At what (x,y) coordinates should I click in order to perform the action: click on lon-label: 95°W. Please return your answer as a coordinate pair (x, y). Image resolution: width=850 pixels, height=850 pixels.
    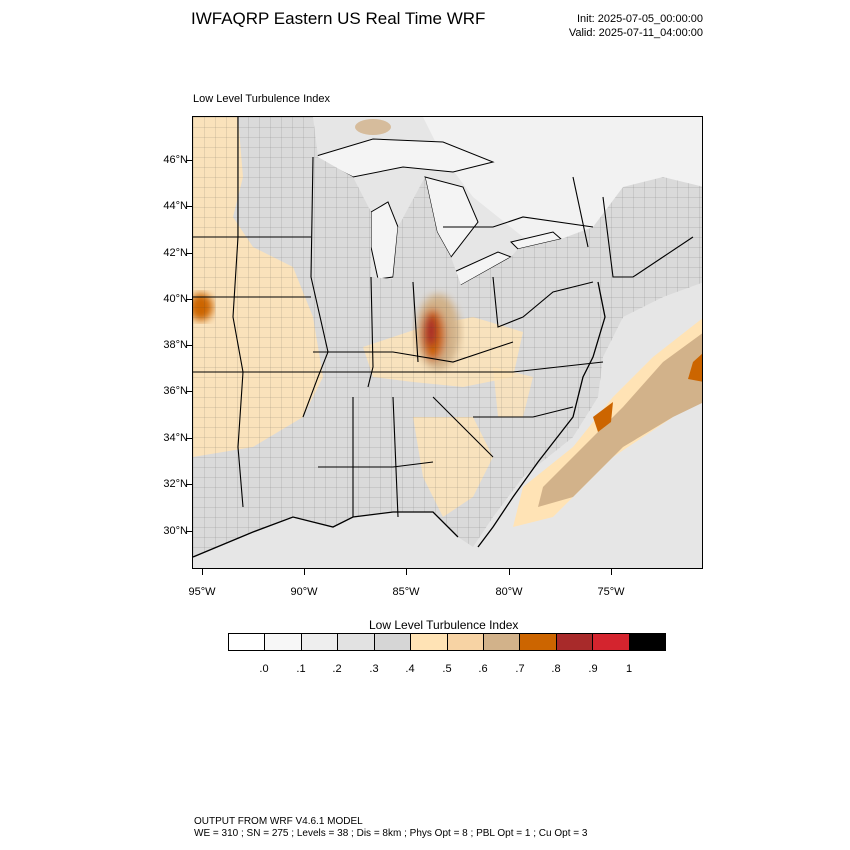
    Looking at the image, I should click on (202, 592).